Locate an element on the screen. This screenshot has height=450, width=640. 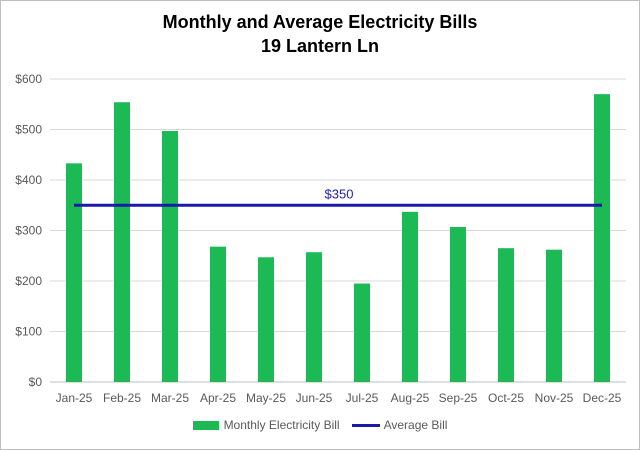
chart-subtitle: 19 Lantern Ln is located at coordinates (320, 46).